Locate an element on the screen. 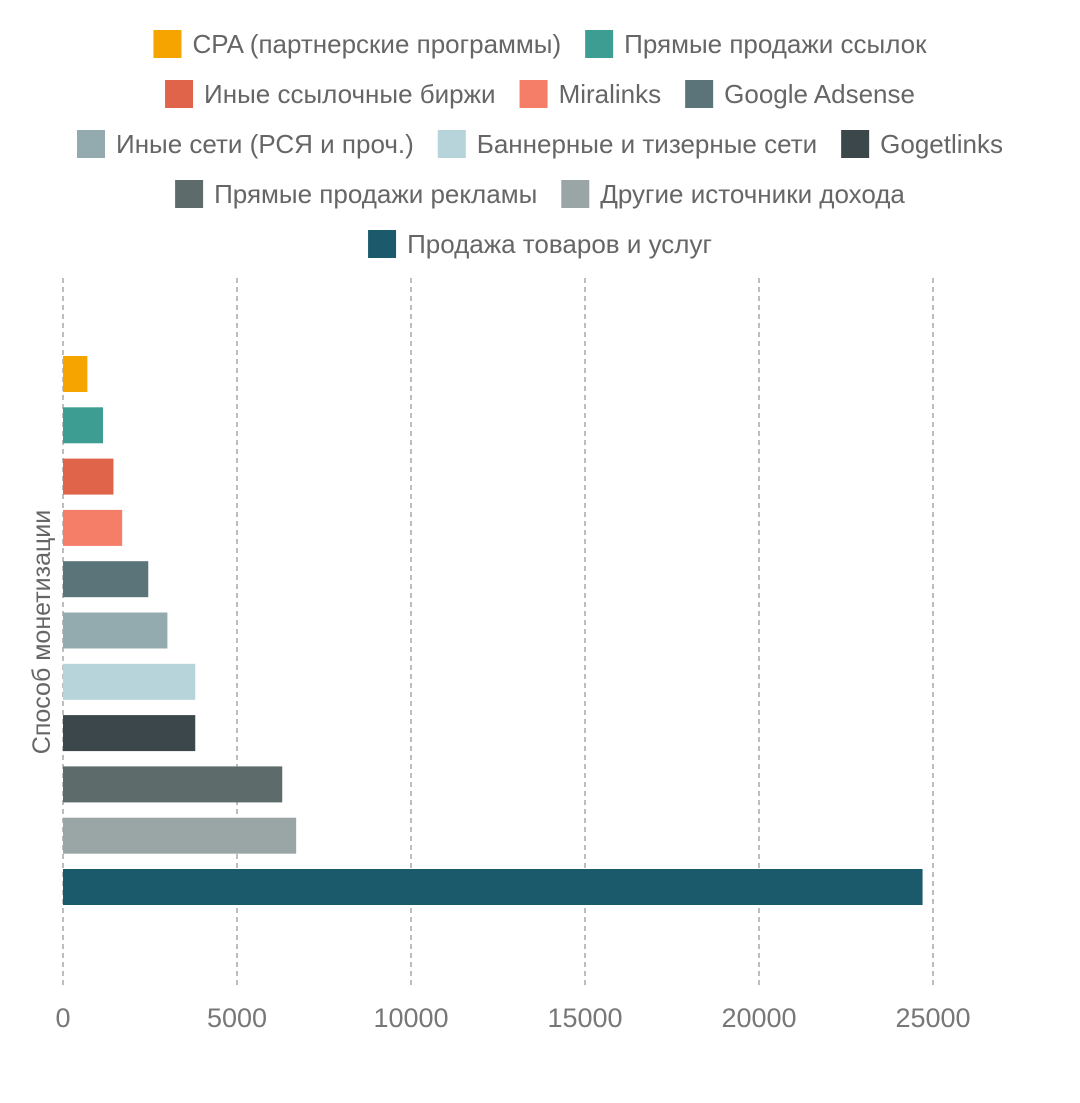 The height and width of the screenshot is (1103, 1080). bar-иные-ссылочные-биржи is located at coordinates (88, 476).